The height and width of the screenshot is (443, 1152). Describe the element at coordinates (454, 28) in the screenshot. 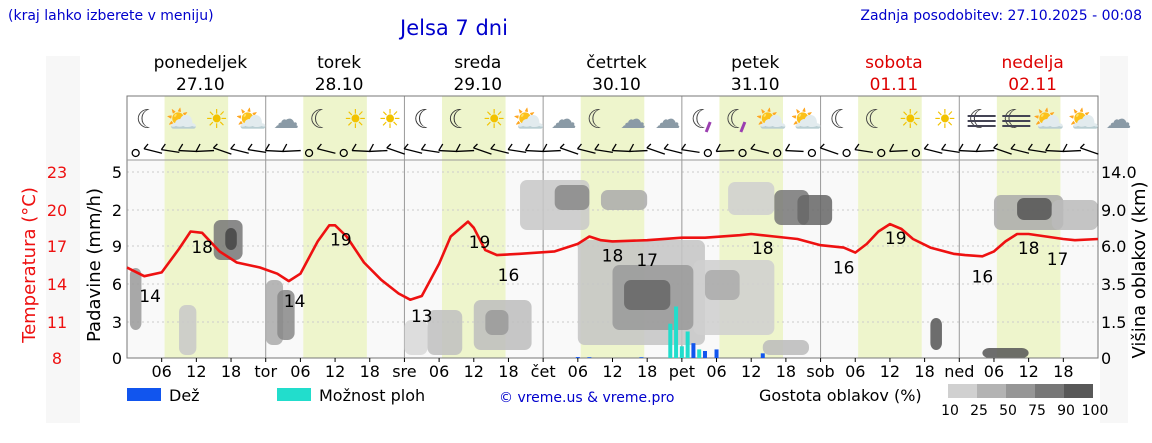

I see `page-title: Jelsa 7 dni` at that location.